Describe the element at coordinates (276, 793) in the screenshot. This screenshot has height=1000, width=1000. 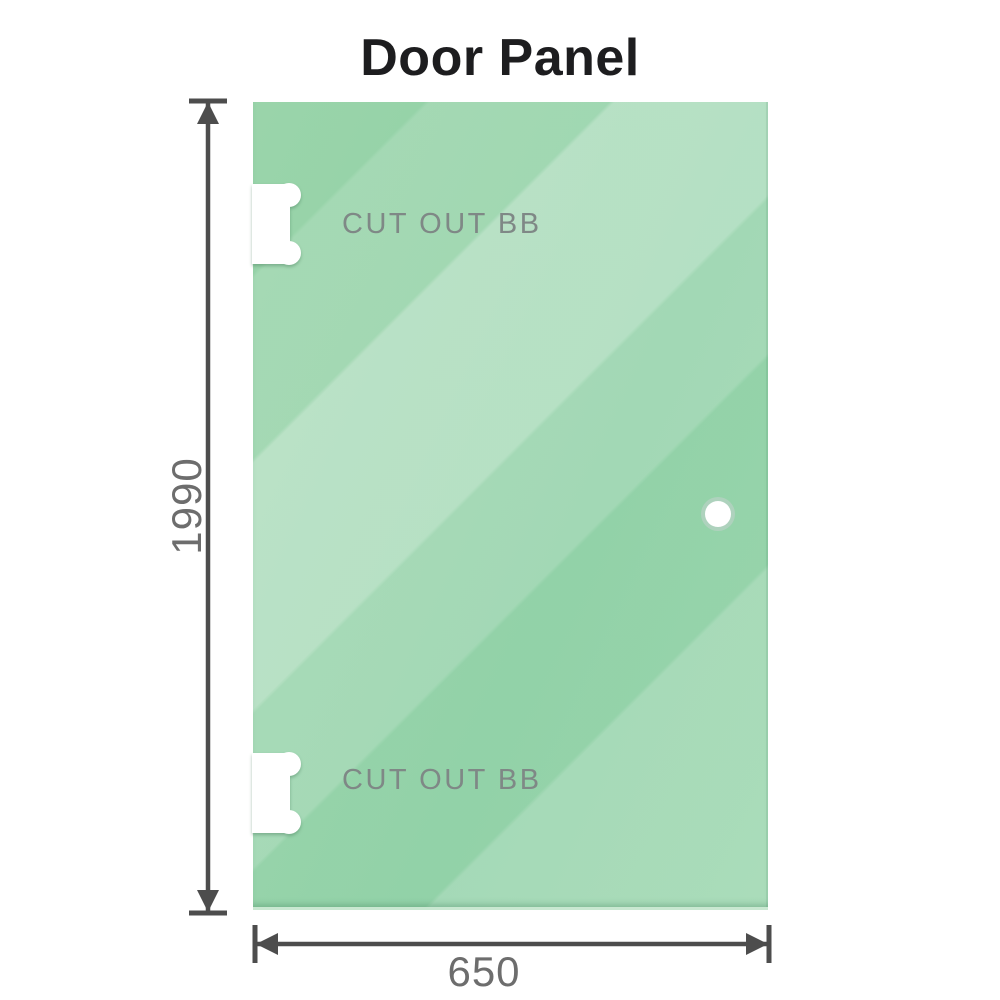
I see `cutout-notch-bottom` at that location.